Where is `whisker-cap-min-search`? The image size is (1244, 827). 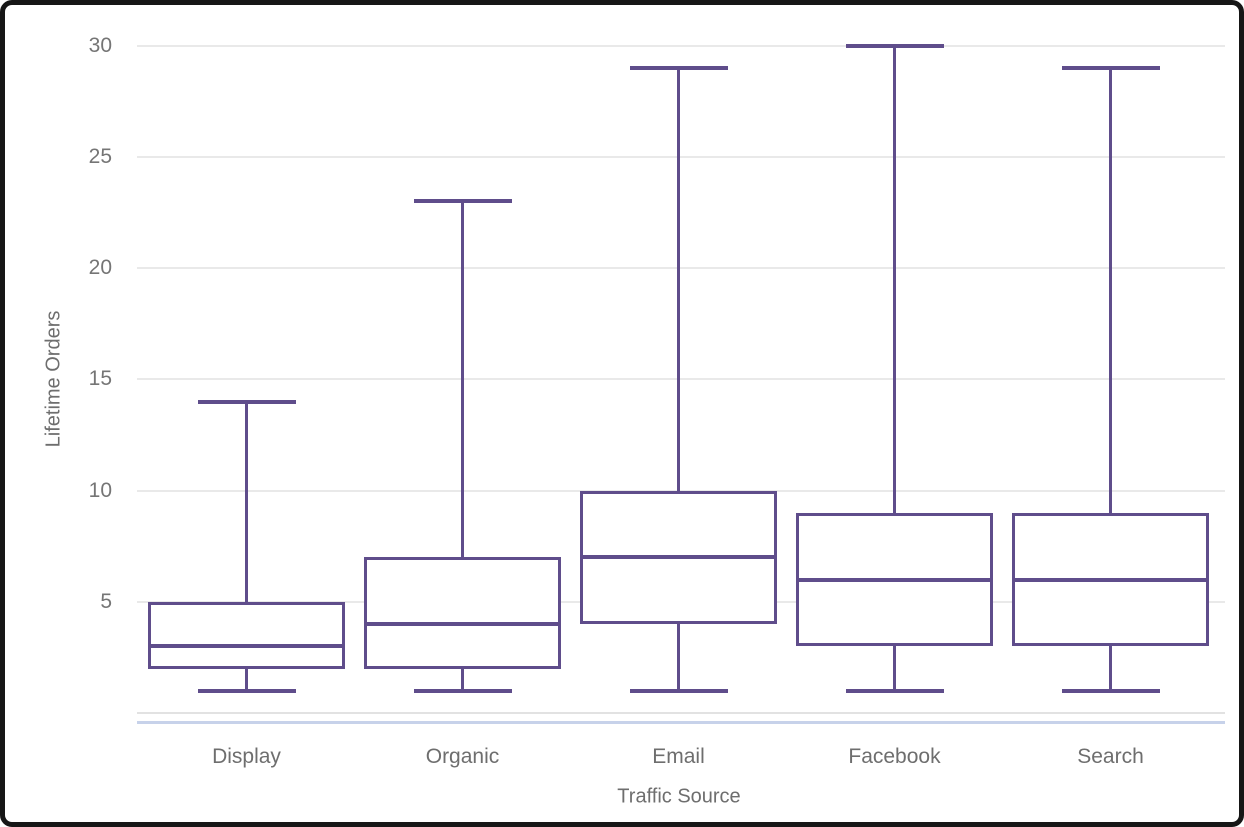 whisker-cap-min-search is located at coordinates (1110, 690).